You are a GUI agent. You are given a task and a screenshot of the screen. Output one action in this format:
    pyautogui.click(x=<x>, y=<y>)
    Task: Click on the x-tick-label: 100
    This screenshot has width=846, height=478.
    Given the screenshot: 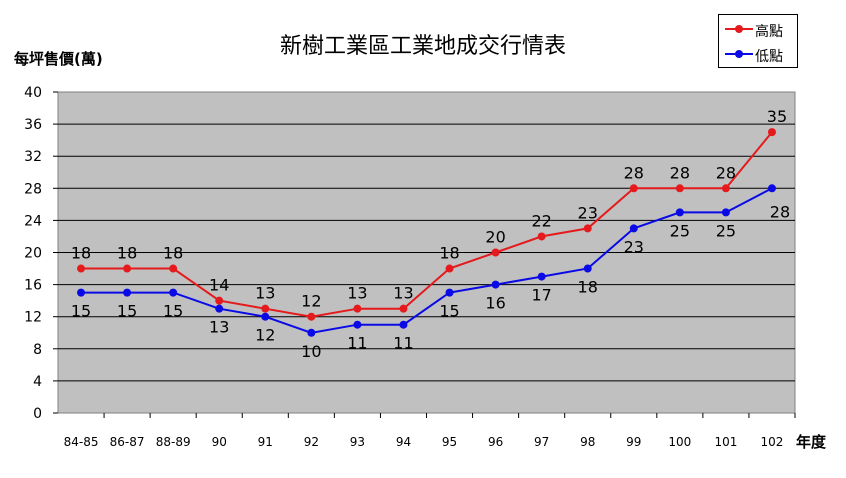 What is the action you would take?
    pyautogui.click(x=679, y=442)
    